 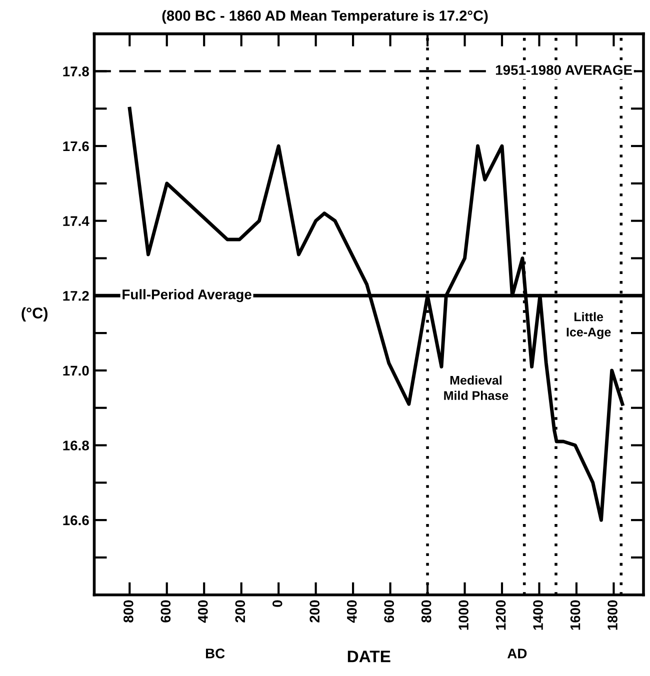 I want to click on y-tick-label: 17.2, so click(x=76, y=295).